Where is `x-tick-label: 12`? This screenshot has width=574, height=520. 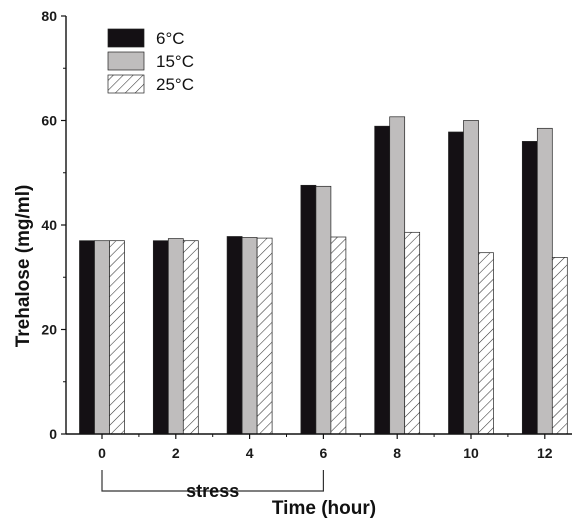 x-tick-label: 12 is located at coordinates (545, 453).